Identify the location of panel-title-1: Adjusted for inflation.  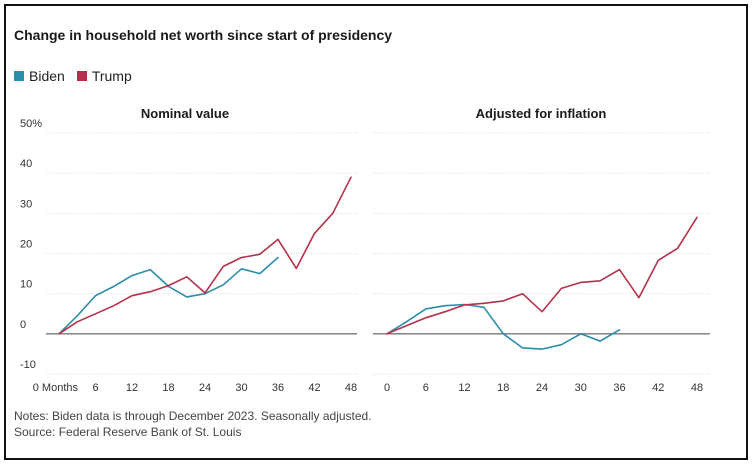
(541, 113).